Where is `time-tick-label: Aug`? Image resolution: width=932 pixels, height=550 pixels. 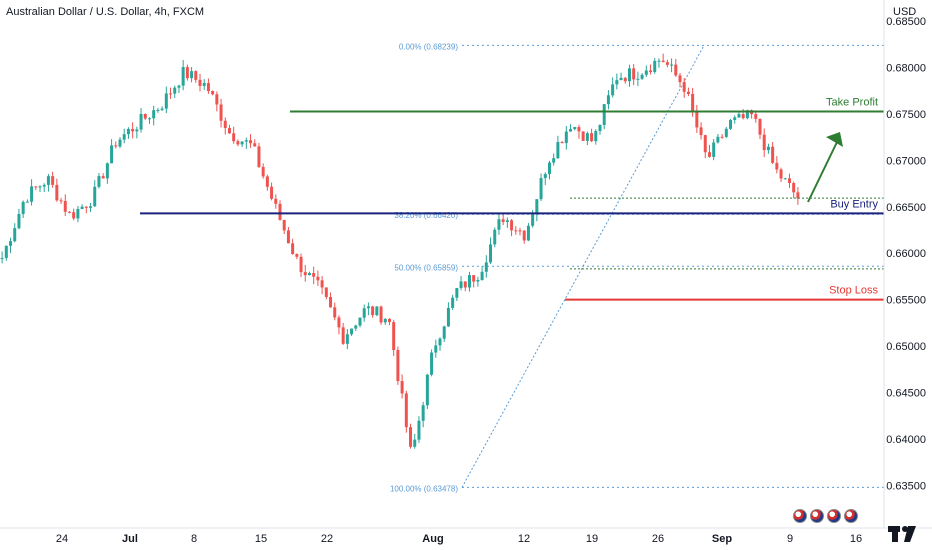 time-tick-label: Aug is located at coordinates (432, 539).